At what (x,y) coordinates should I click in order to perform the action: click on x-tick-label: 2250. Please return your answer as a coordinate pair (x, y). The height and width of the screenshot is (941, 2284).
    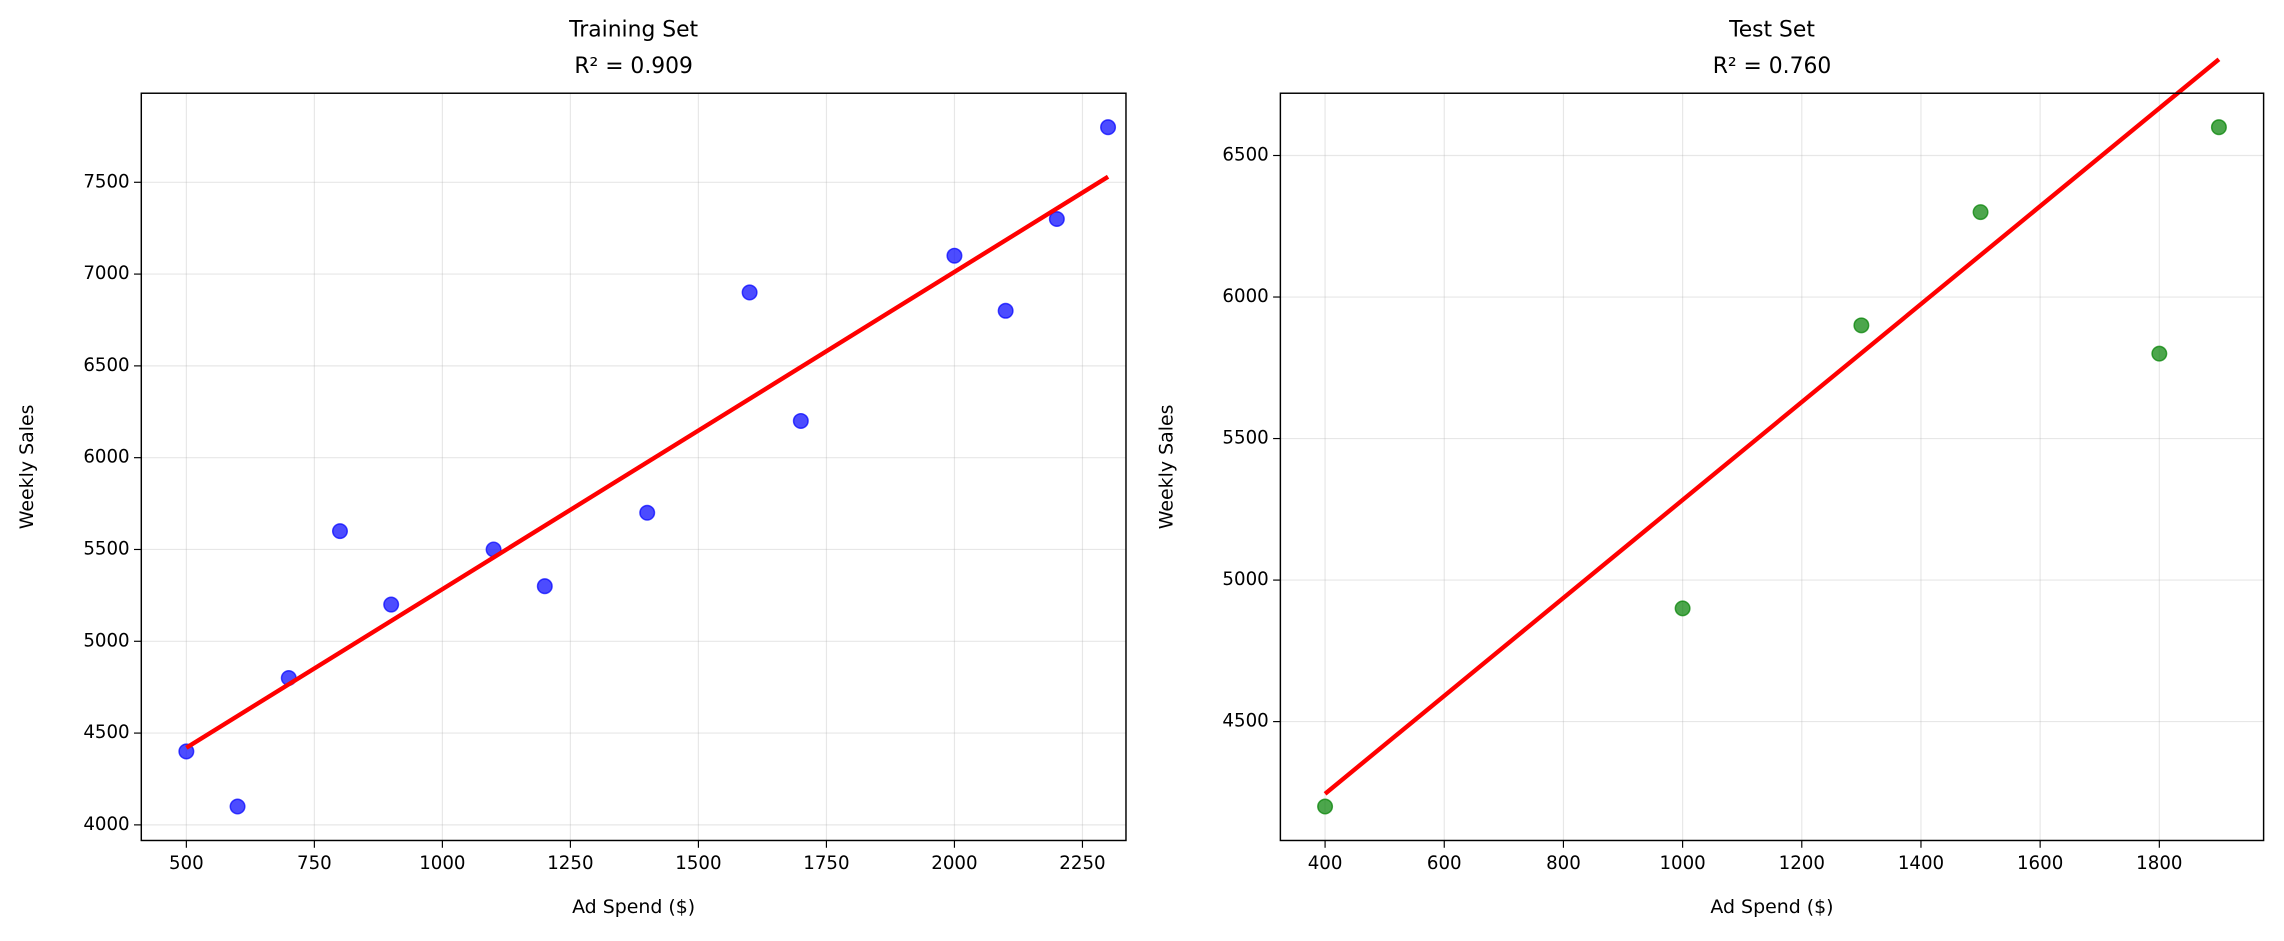
    Looking at the image, I should click on (1082, 863).